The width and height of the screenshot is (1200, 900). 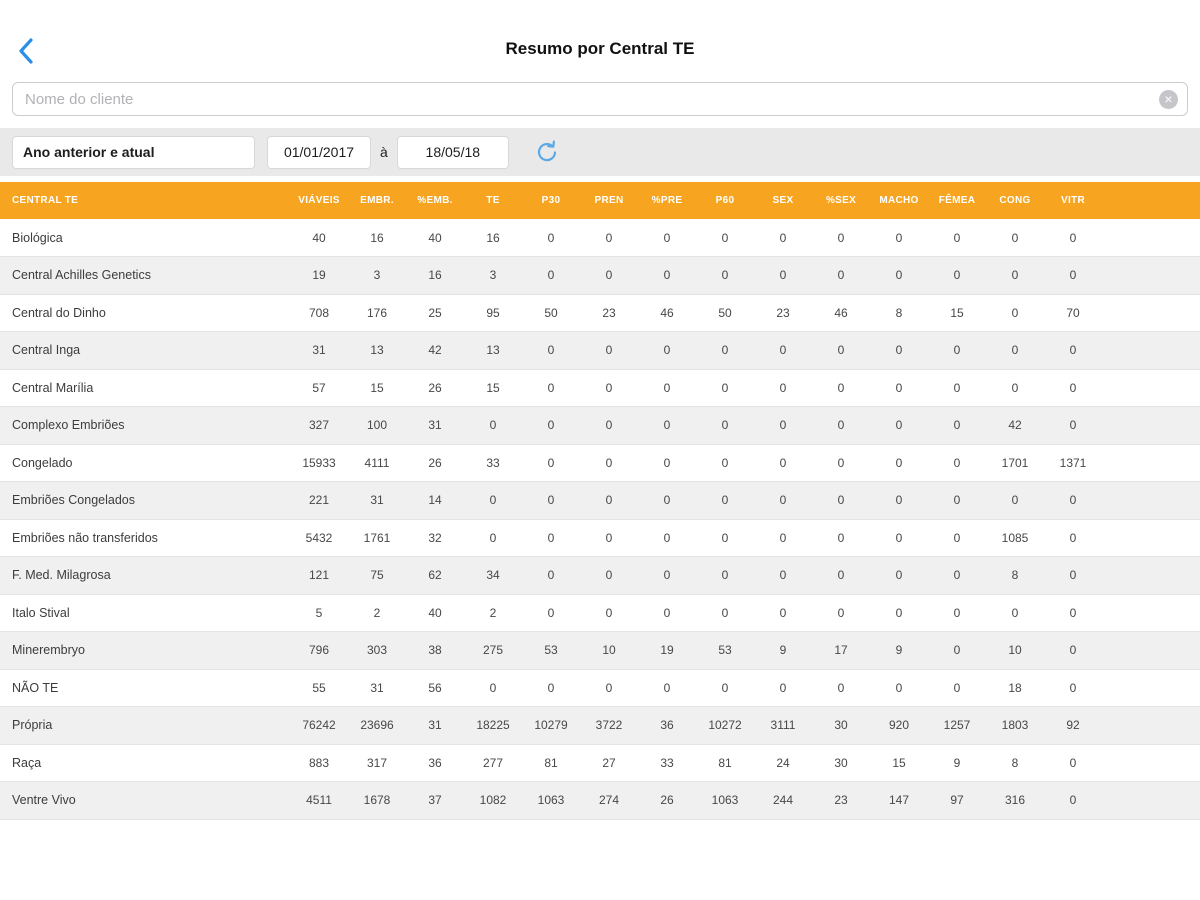 I want to click on column-header: P60, so click(x=725, y=200).